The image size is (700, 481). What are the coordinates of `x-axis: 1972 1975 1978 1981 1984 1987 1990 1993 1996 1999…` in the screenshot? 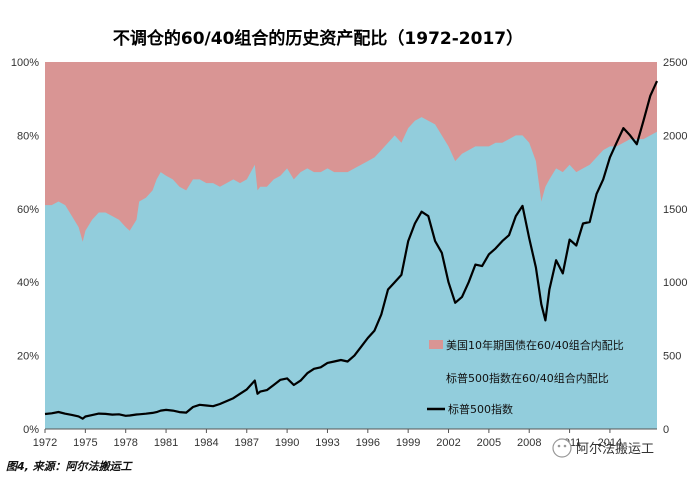 It's located at (327, 439).